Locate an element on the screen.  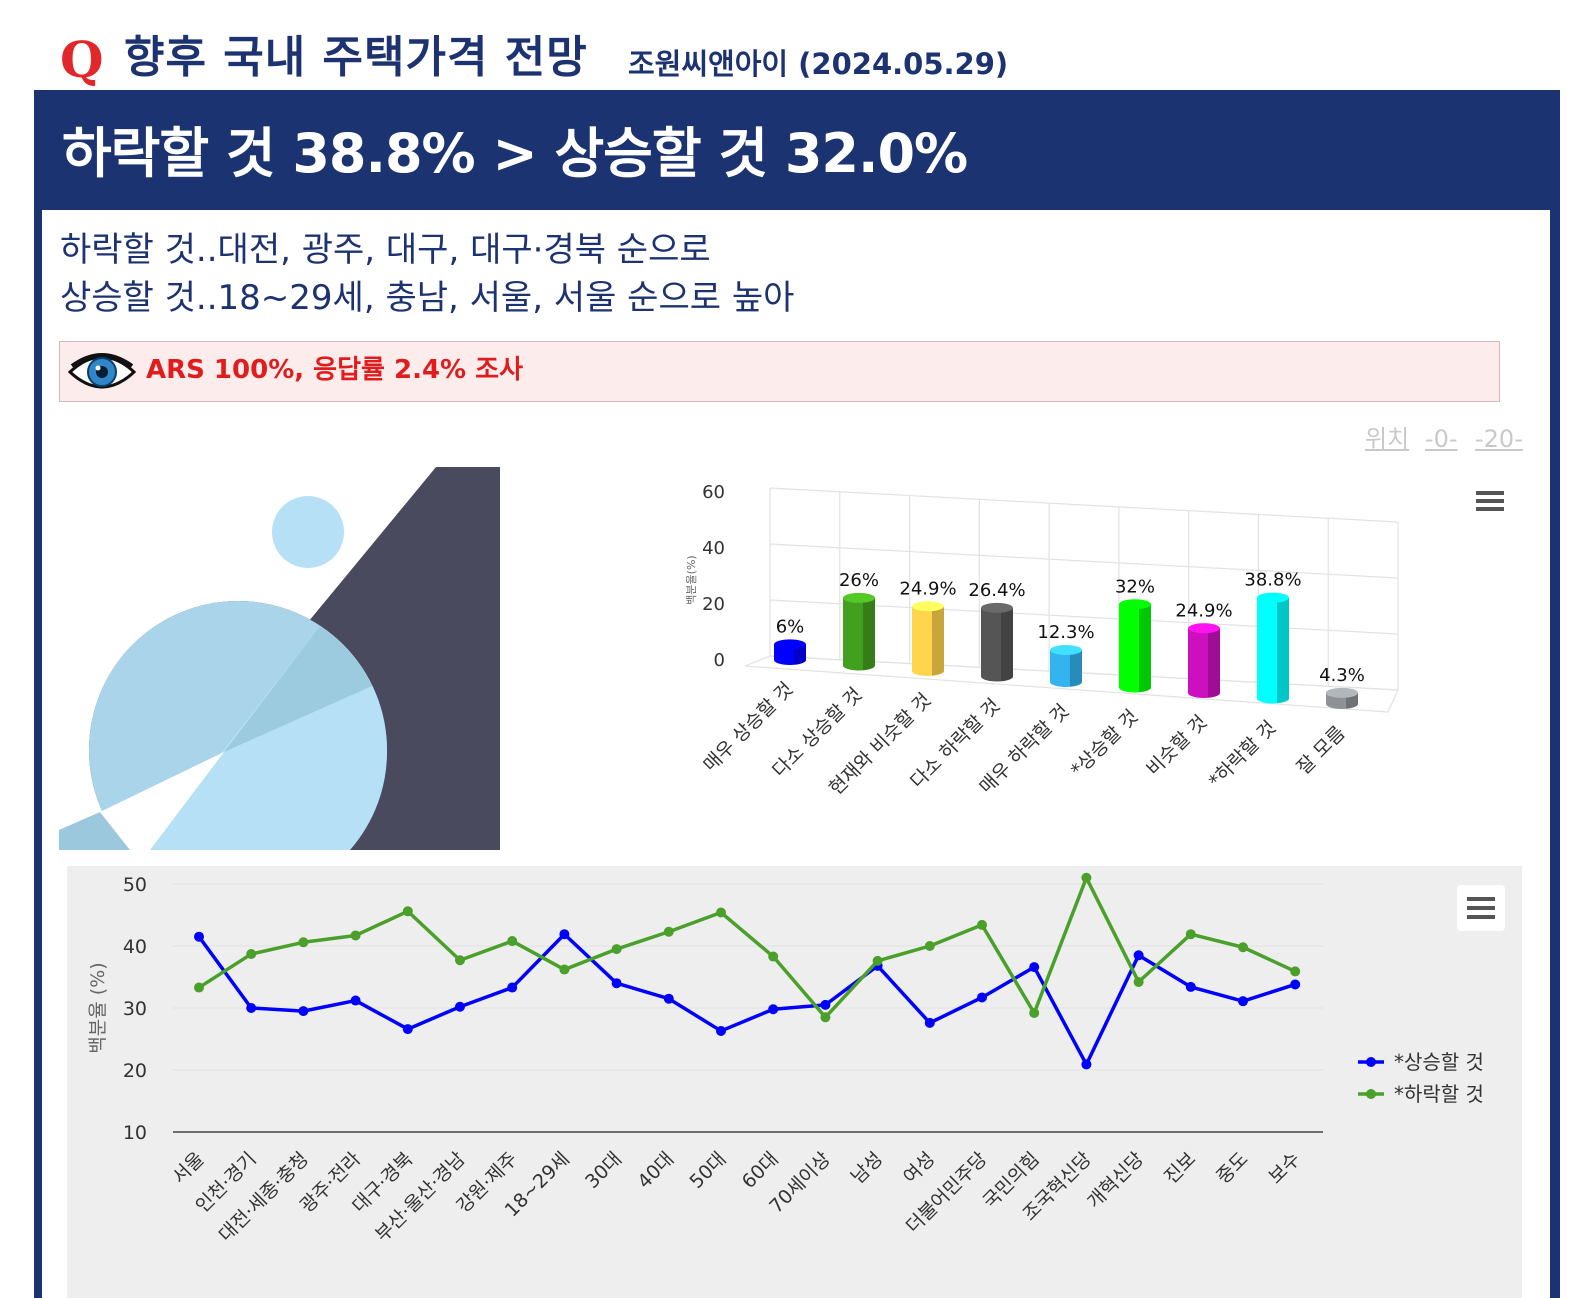
line-y-tick-label: 10 is located at coordinates (135, 1133).